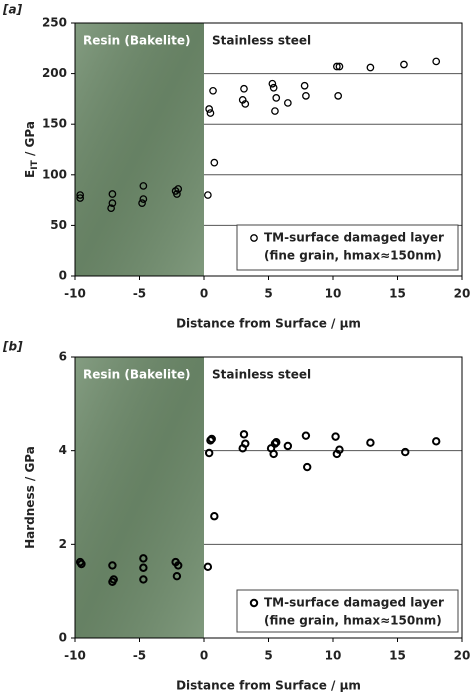 The image size is (474, 700). I want to click on y-tick-label: 50, so click(58, 225).